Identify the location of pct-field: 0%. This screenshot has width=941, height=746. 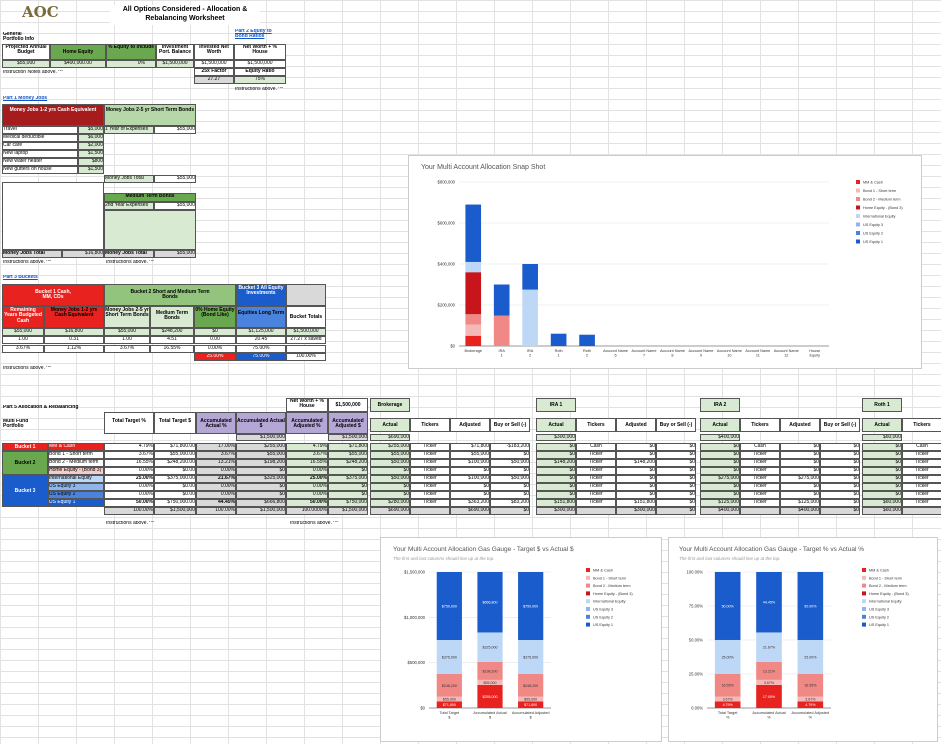
(131, 64).